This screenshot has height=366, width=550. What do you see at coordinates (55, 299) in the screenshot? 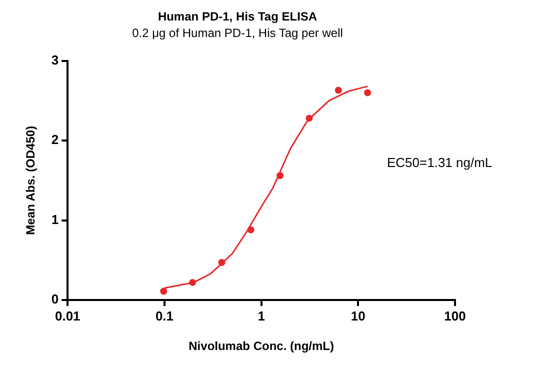
I see `y-tick-label: 0` at bounding box center [55, 299].